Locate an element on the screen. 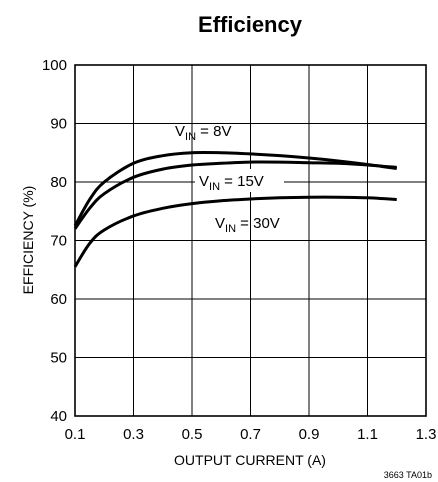 The image size is (438, 482). y-tick-label-3: 70 is located at coordinates (58, 241).